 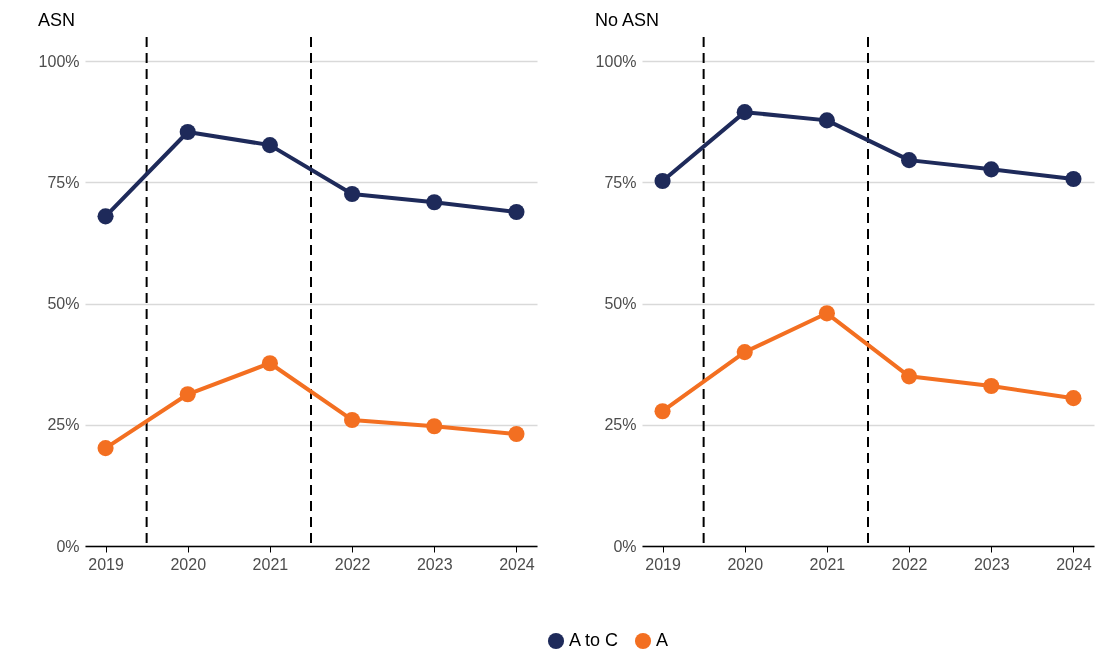 I want to click on legend-label: A to C, so click(x=594, y=640).